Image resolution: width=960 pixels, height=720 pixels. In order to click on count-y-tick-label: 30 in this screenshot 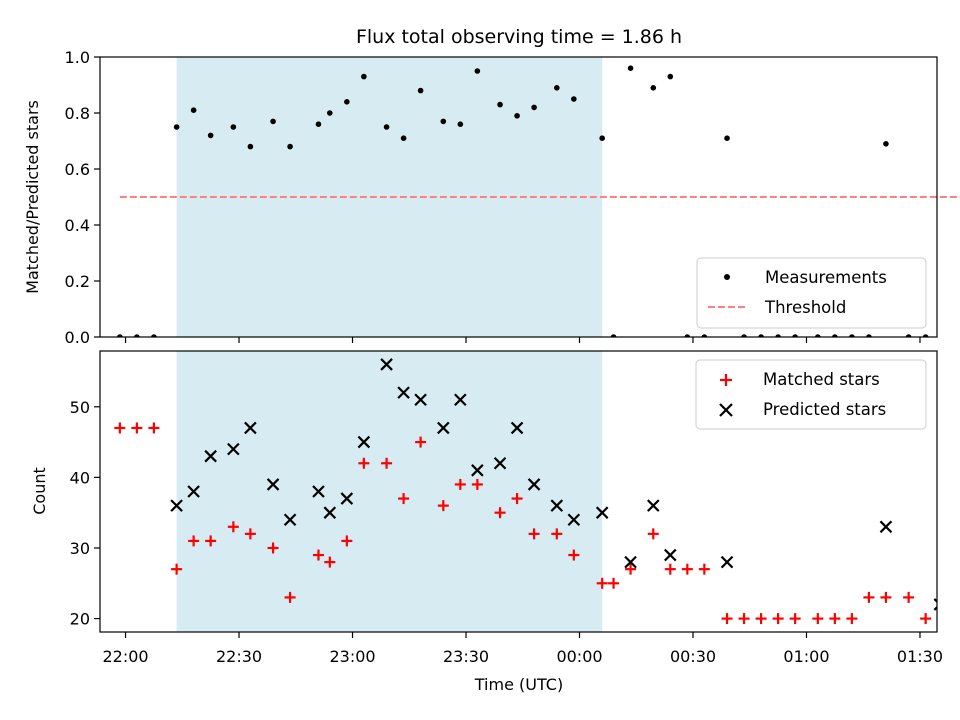, I will do `click(80, 548)`.